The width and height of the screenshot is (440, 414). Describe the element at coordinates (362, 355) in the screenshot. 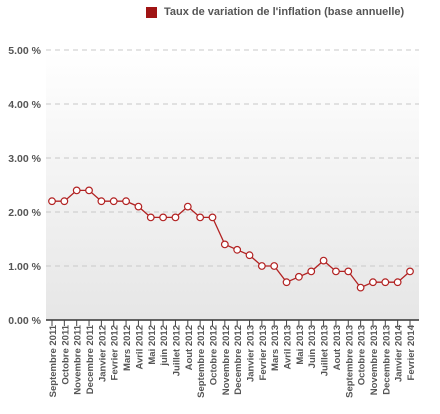

I see `x-tick-label: Octobre 2013` at that location.